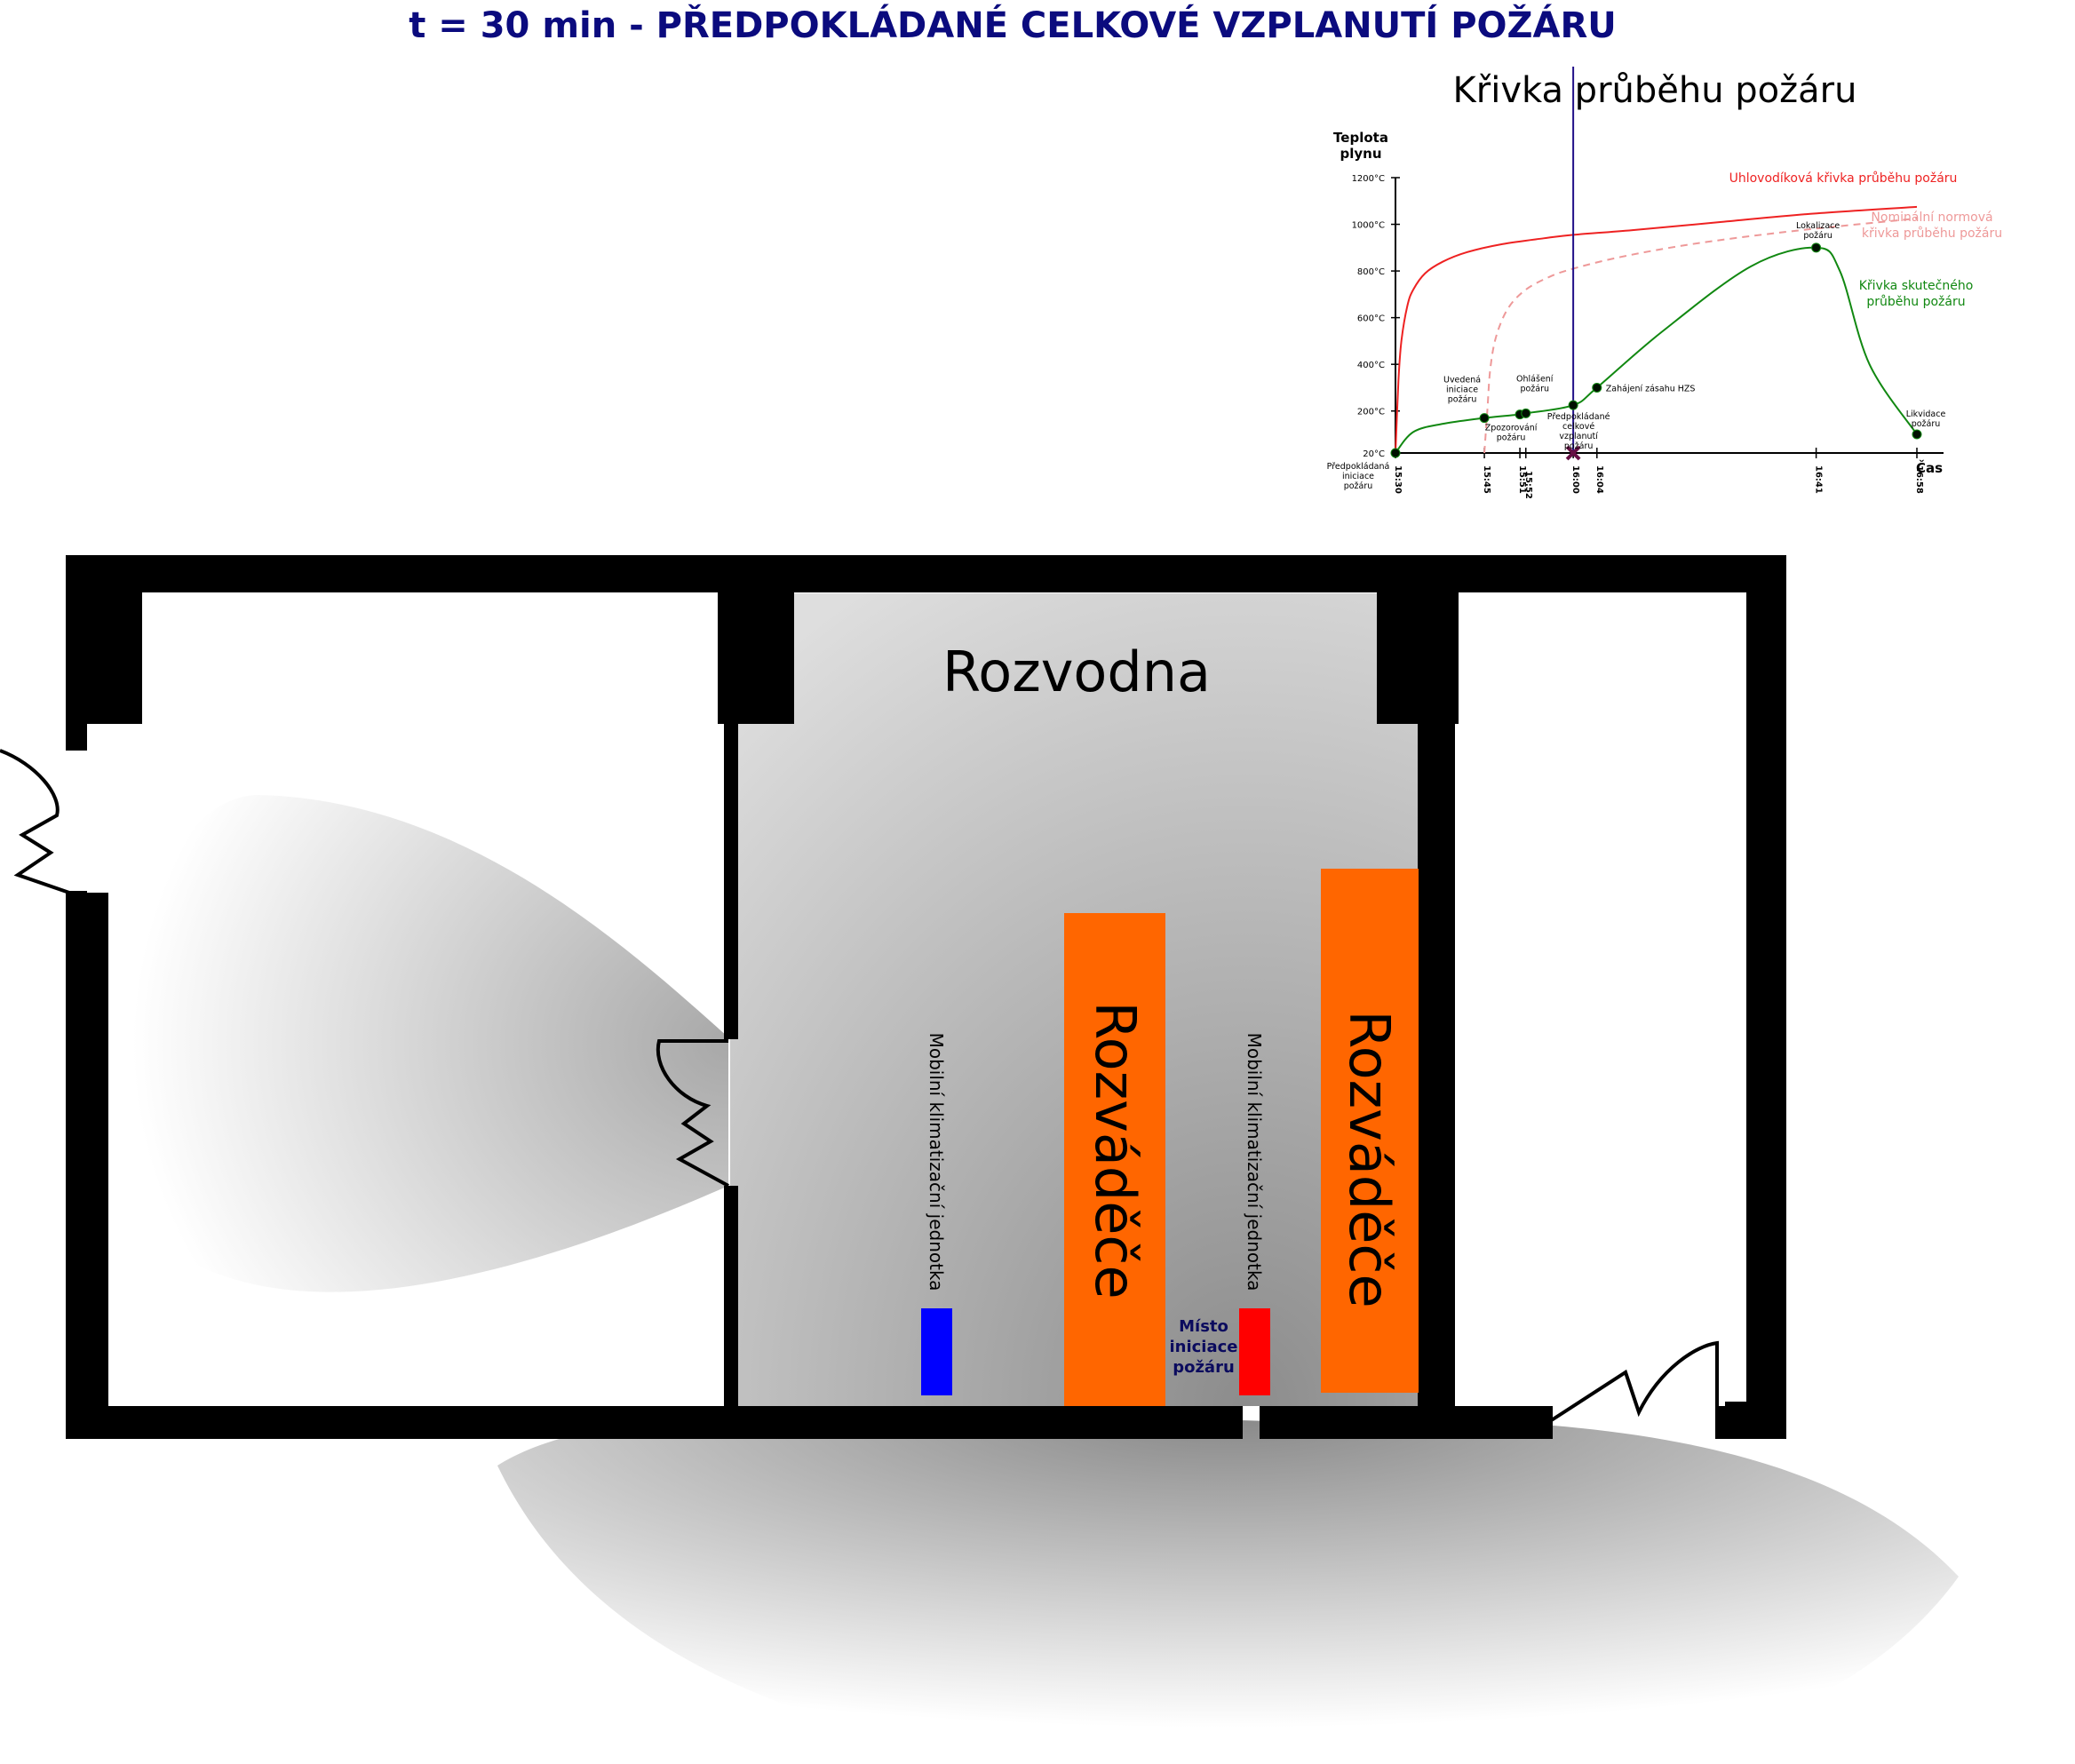 This screenshot has width=2075, height=1764. Describe the element at coordinates (43, 821) in the screenshot. I see `door-left-outer` at that location.